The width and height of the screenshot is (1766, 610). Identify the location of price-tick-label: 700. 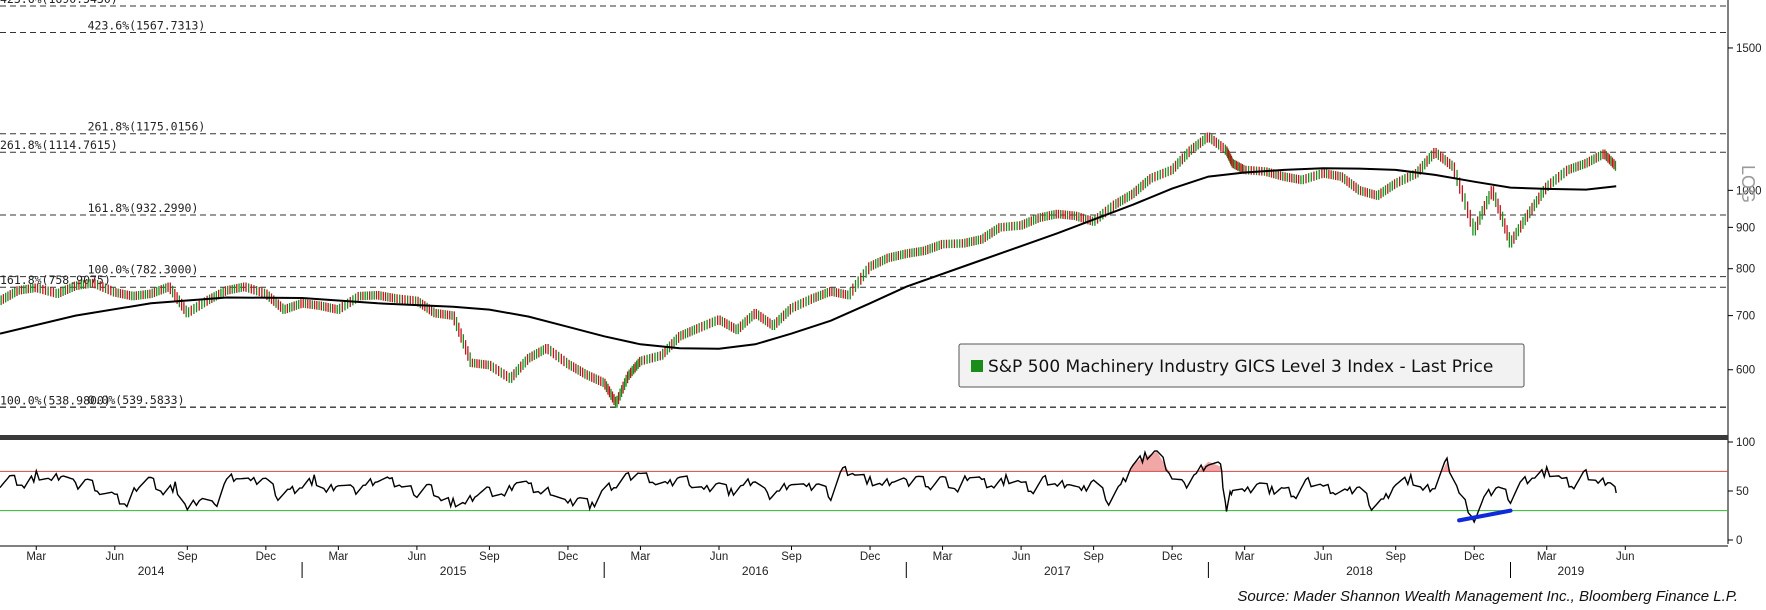
(1745, 317).